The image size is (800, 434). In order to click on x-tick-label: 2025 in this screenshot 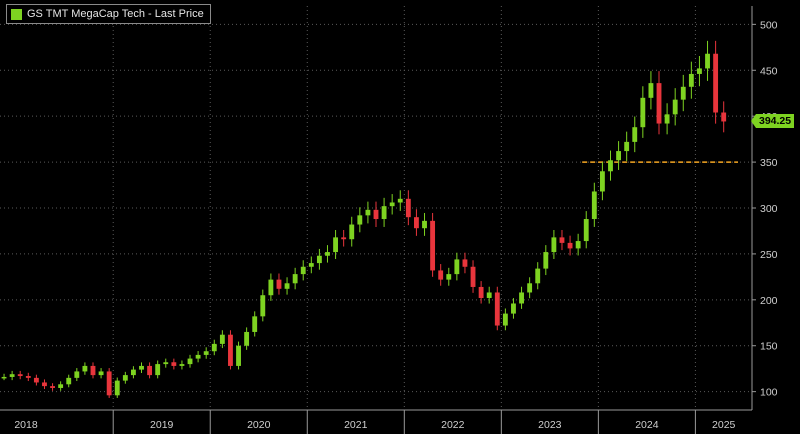, I will do `click(724, 425)`.